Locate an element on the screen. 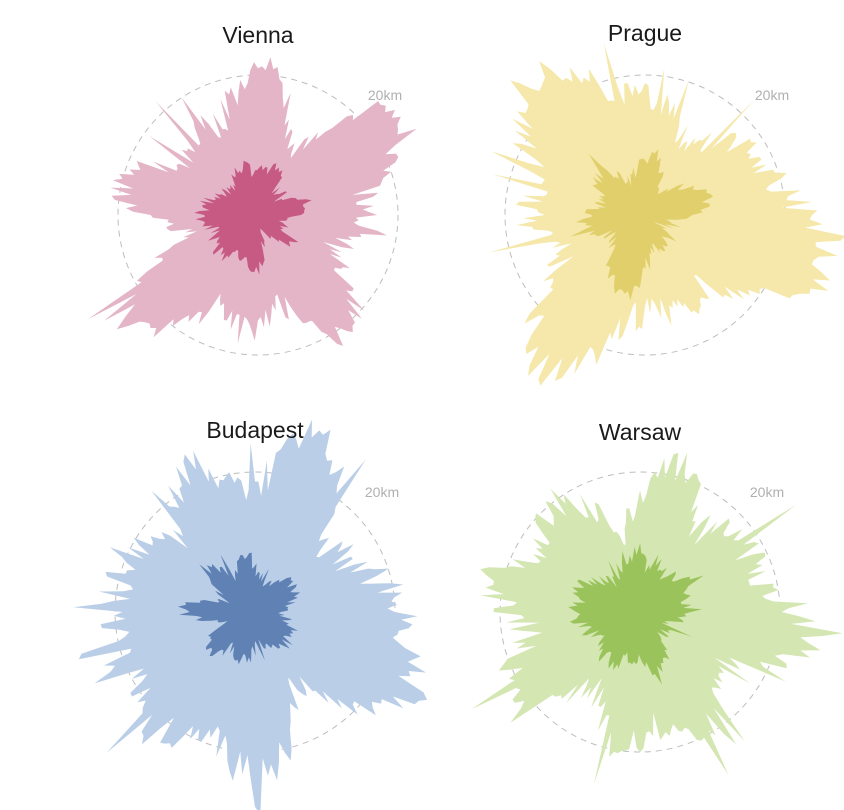  city-title: Prague is located at coordinates (645, 33).